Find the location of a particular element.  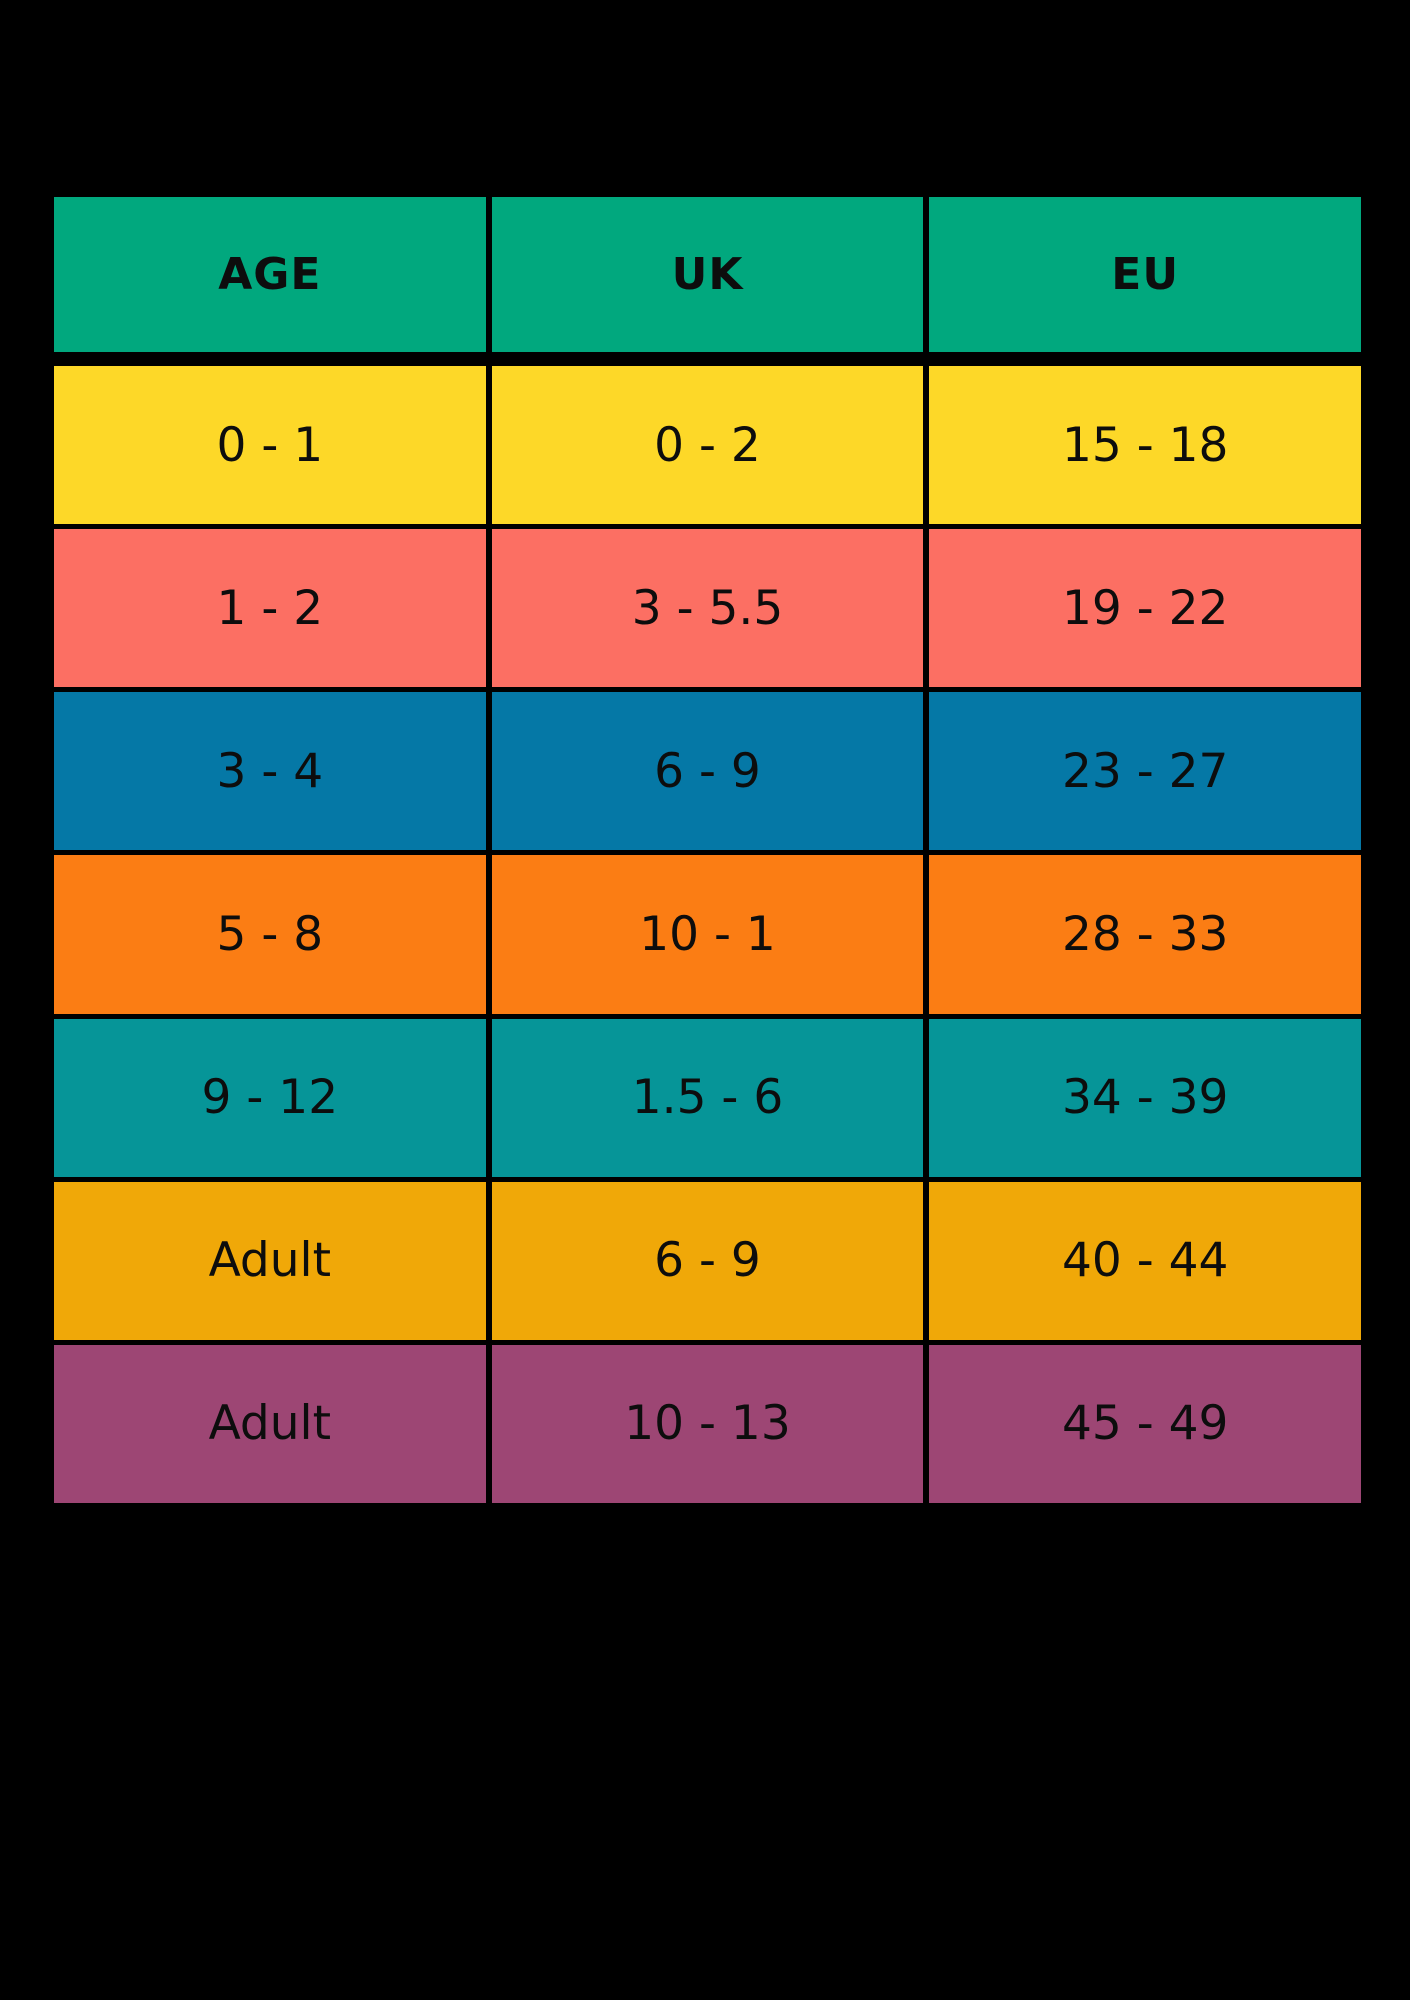

table-row: Adult 10 - 13 45 - 49 is located at coordinates (708, 1423).